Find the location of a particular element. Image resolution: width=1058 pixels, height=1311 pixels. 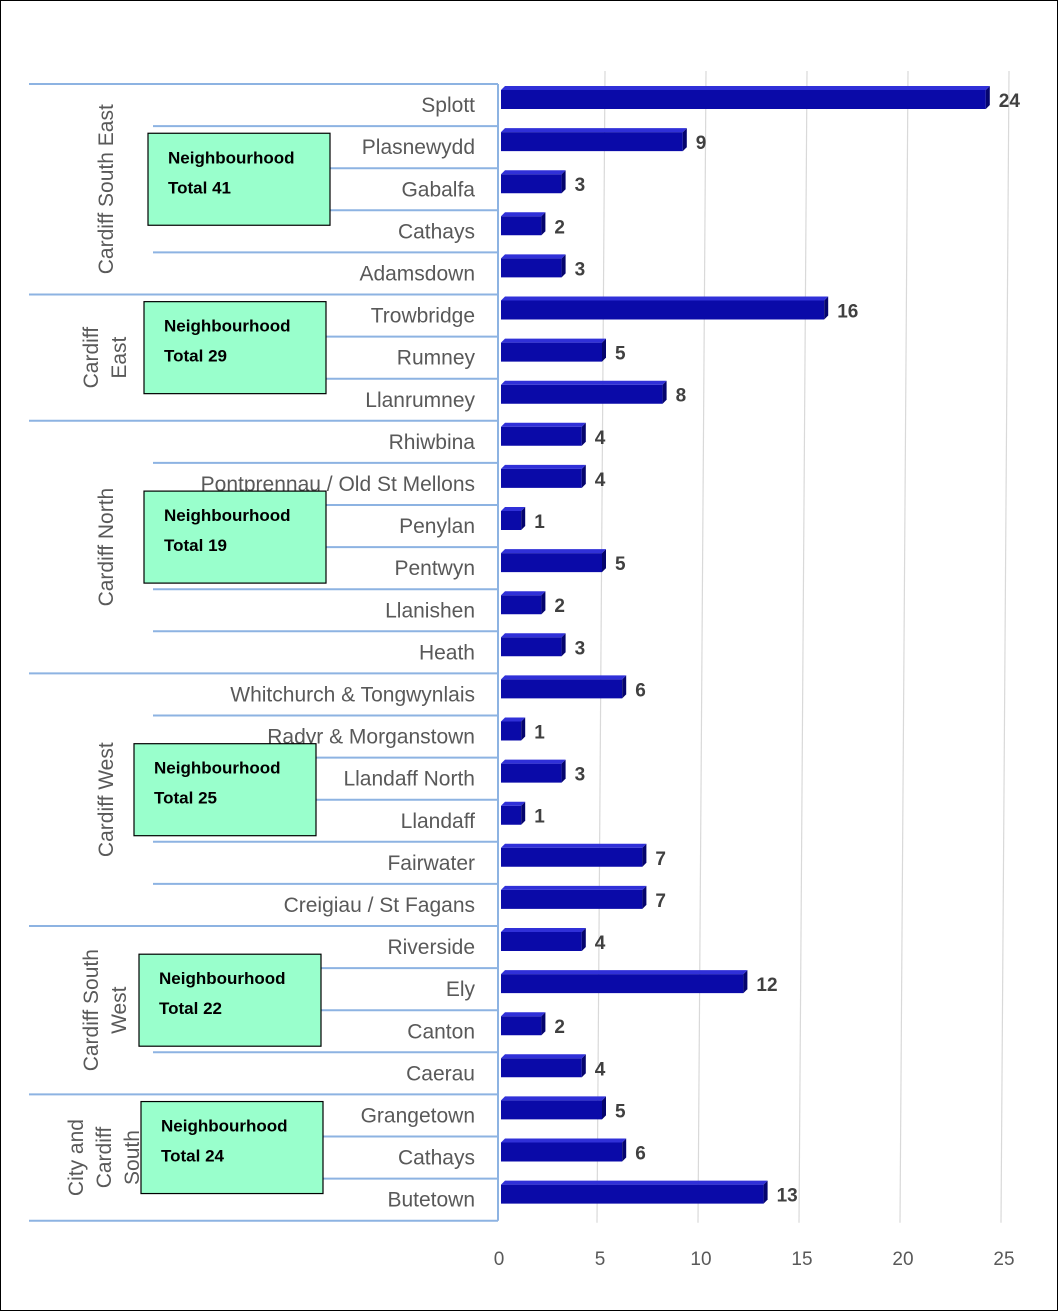

category-label: Penylan is located at coordinates (437, 526).